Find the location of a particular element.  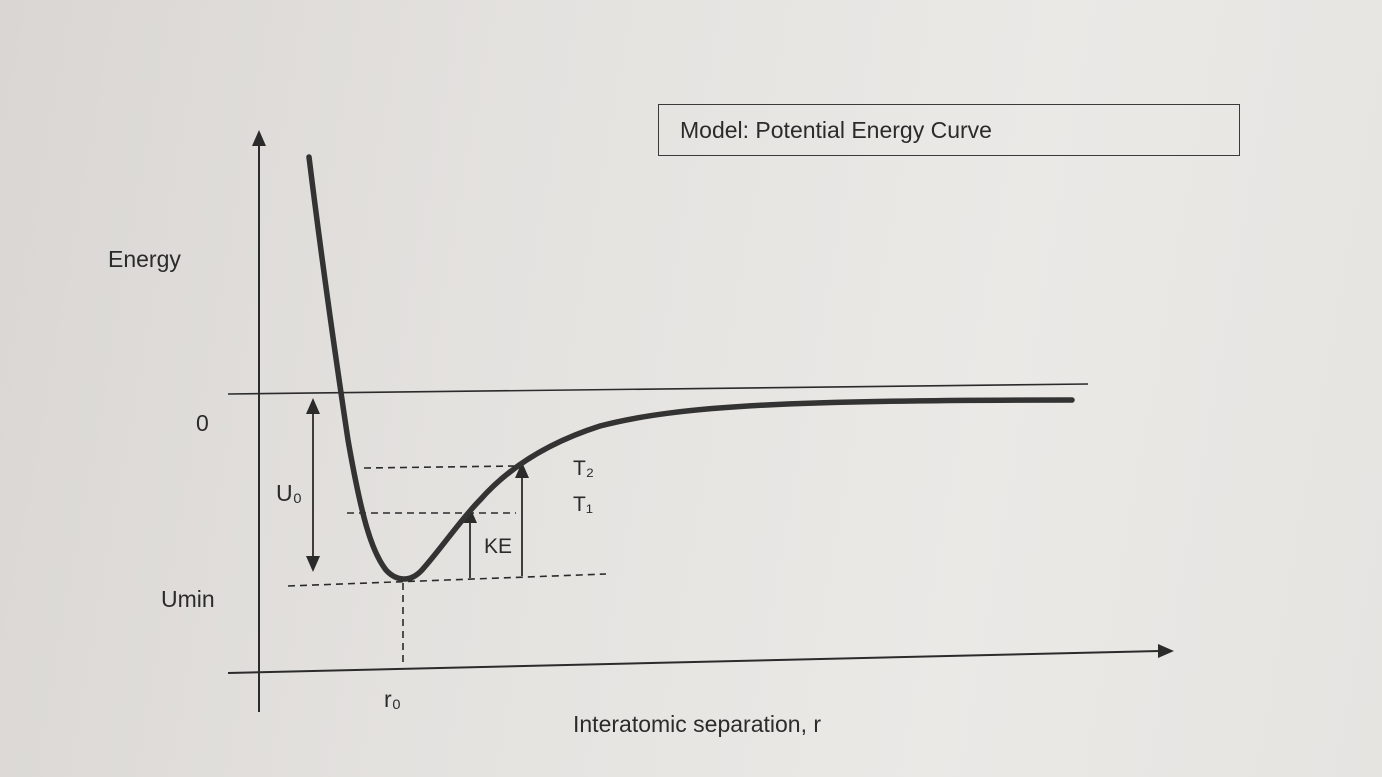

t2-arrowhead is located at coordinates (522, 470).